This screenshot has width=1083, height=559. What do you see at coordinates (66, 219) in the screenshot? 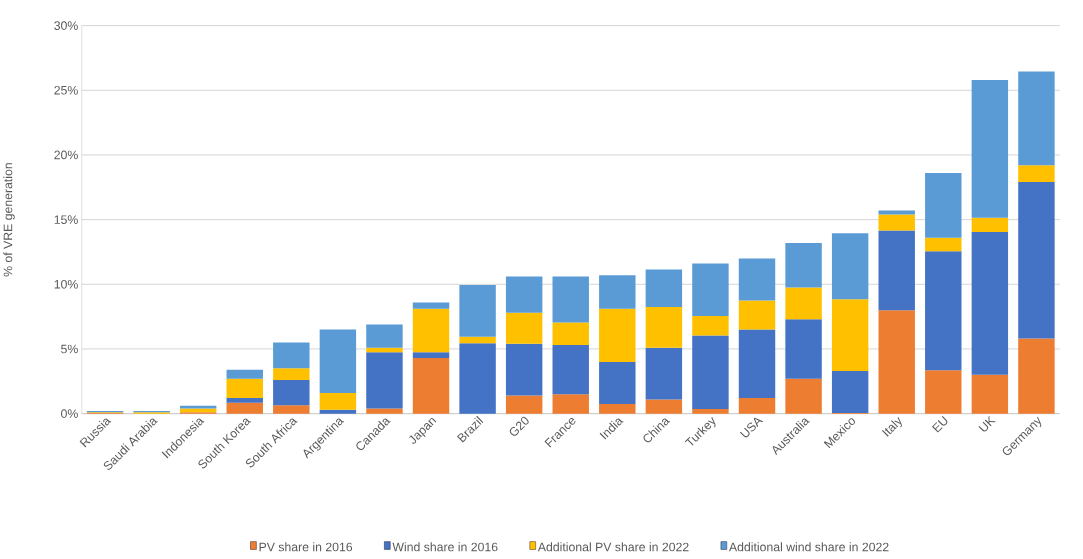
I see `y-tick-label: 15%` at bounding box center [66, 219].